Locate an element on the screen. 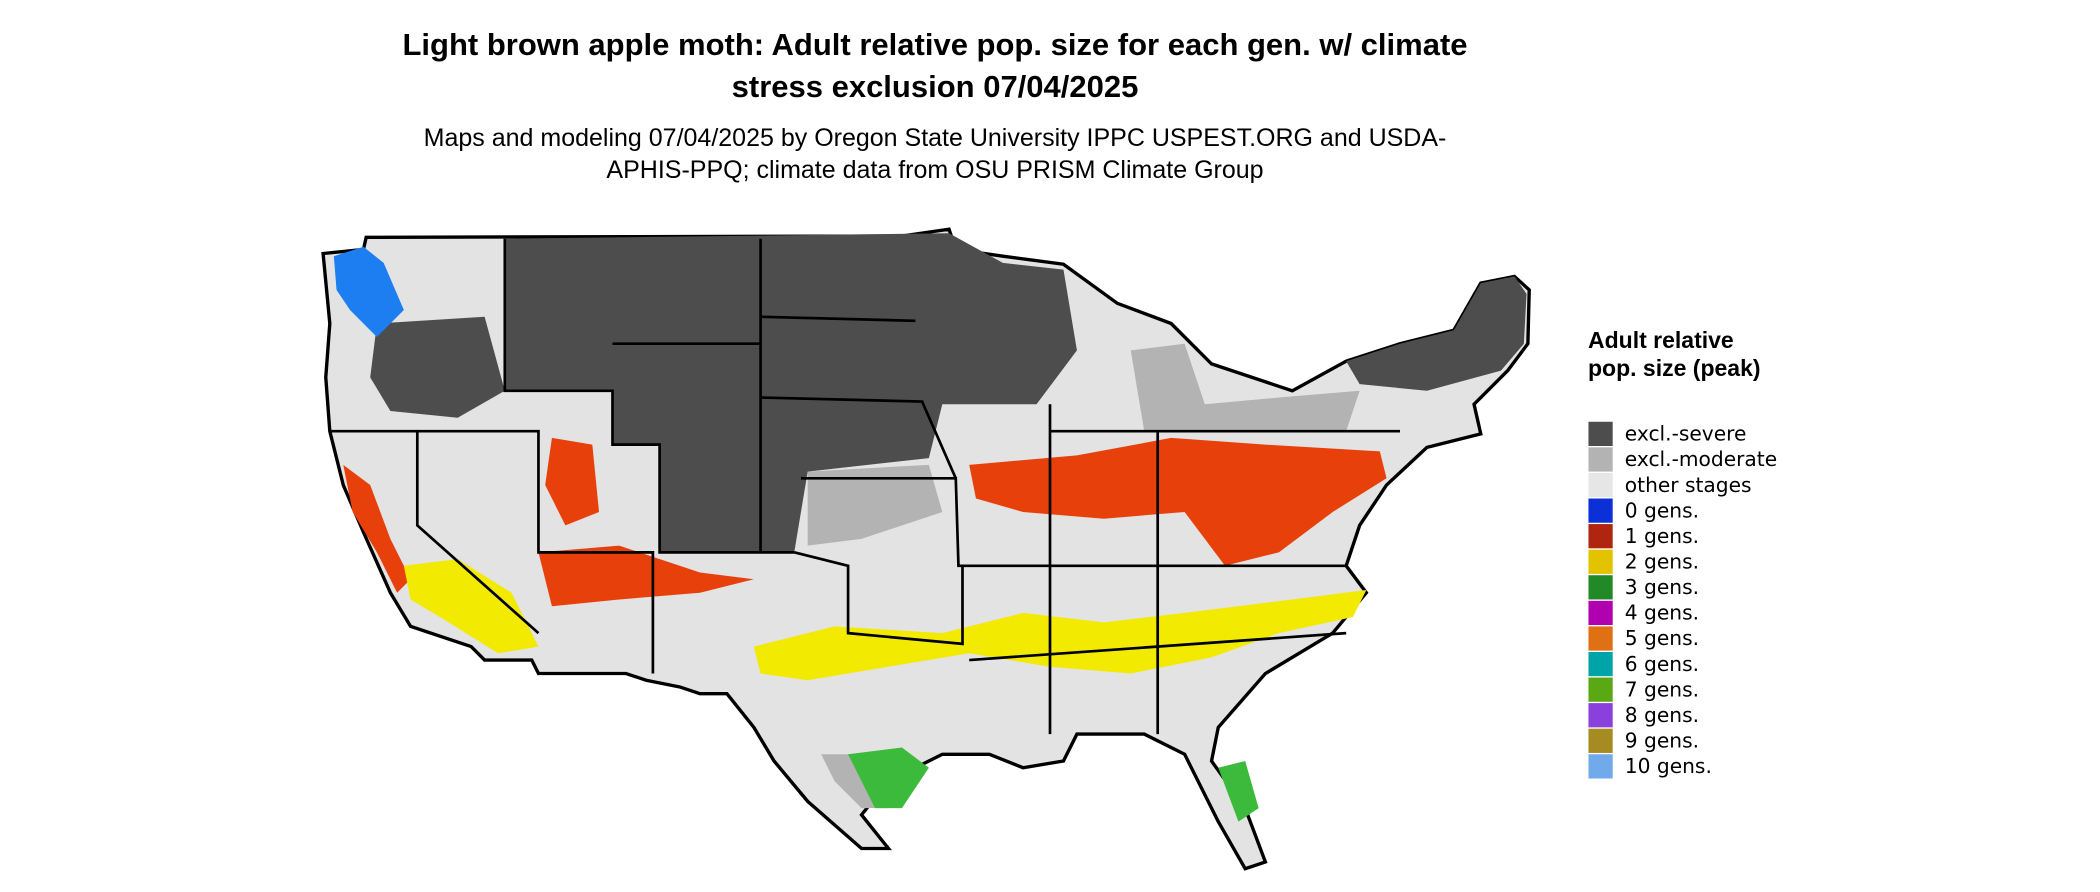 The height and width of the screenshot is (892, 2100). legend-label: 10 gens. is located at coordinates (1668, 766).